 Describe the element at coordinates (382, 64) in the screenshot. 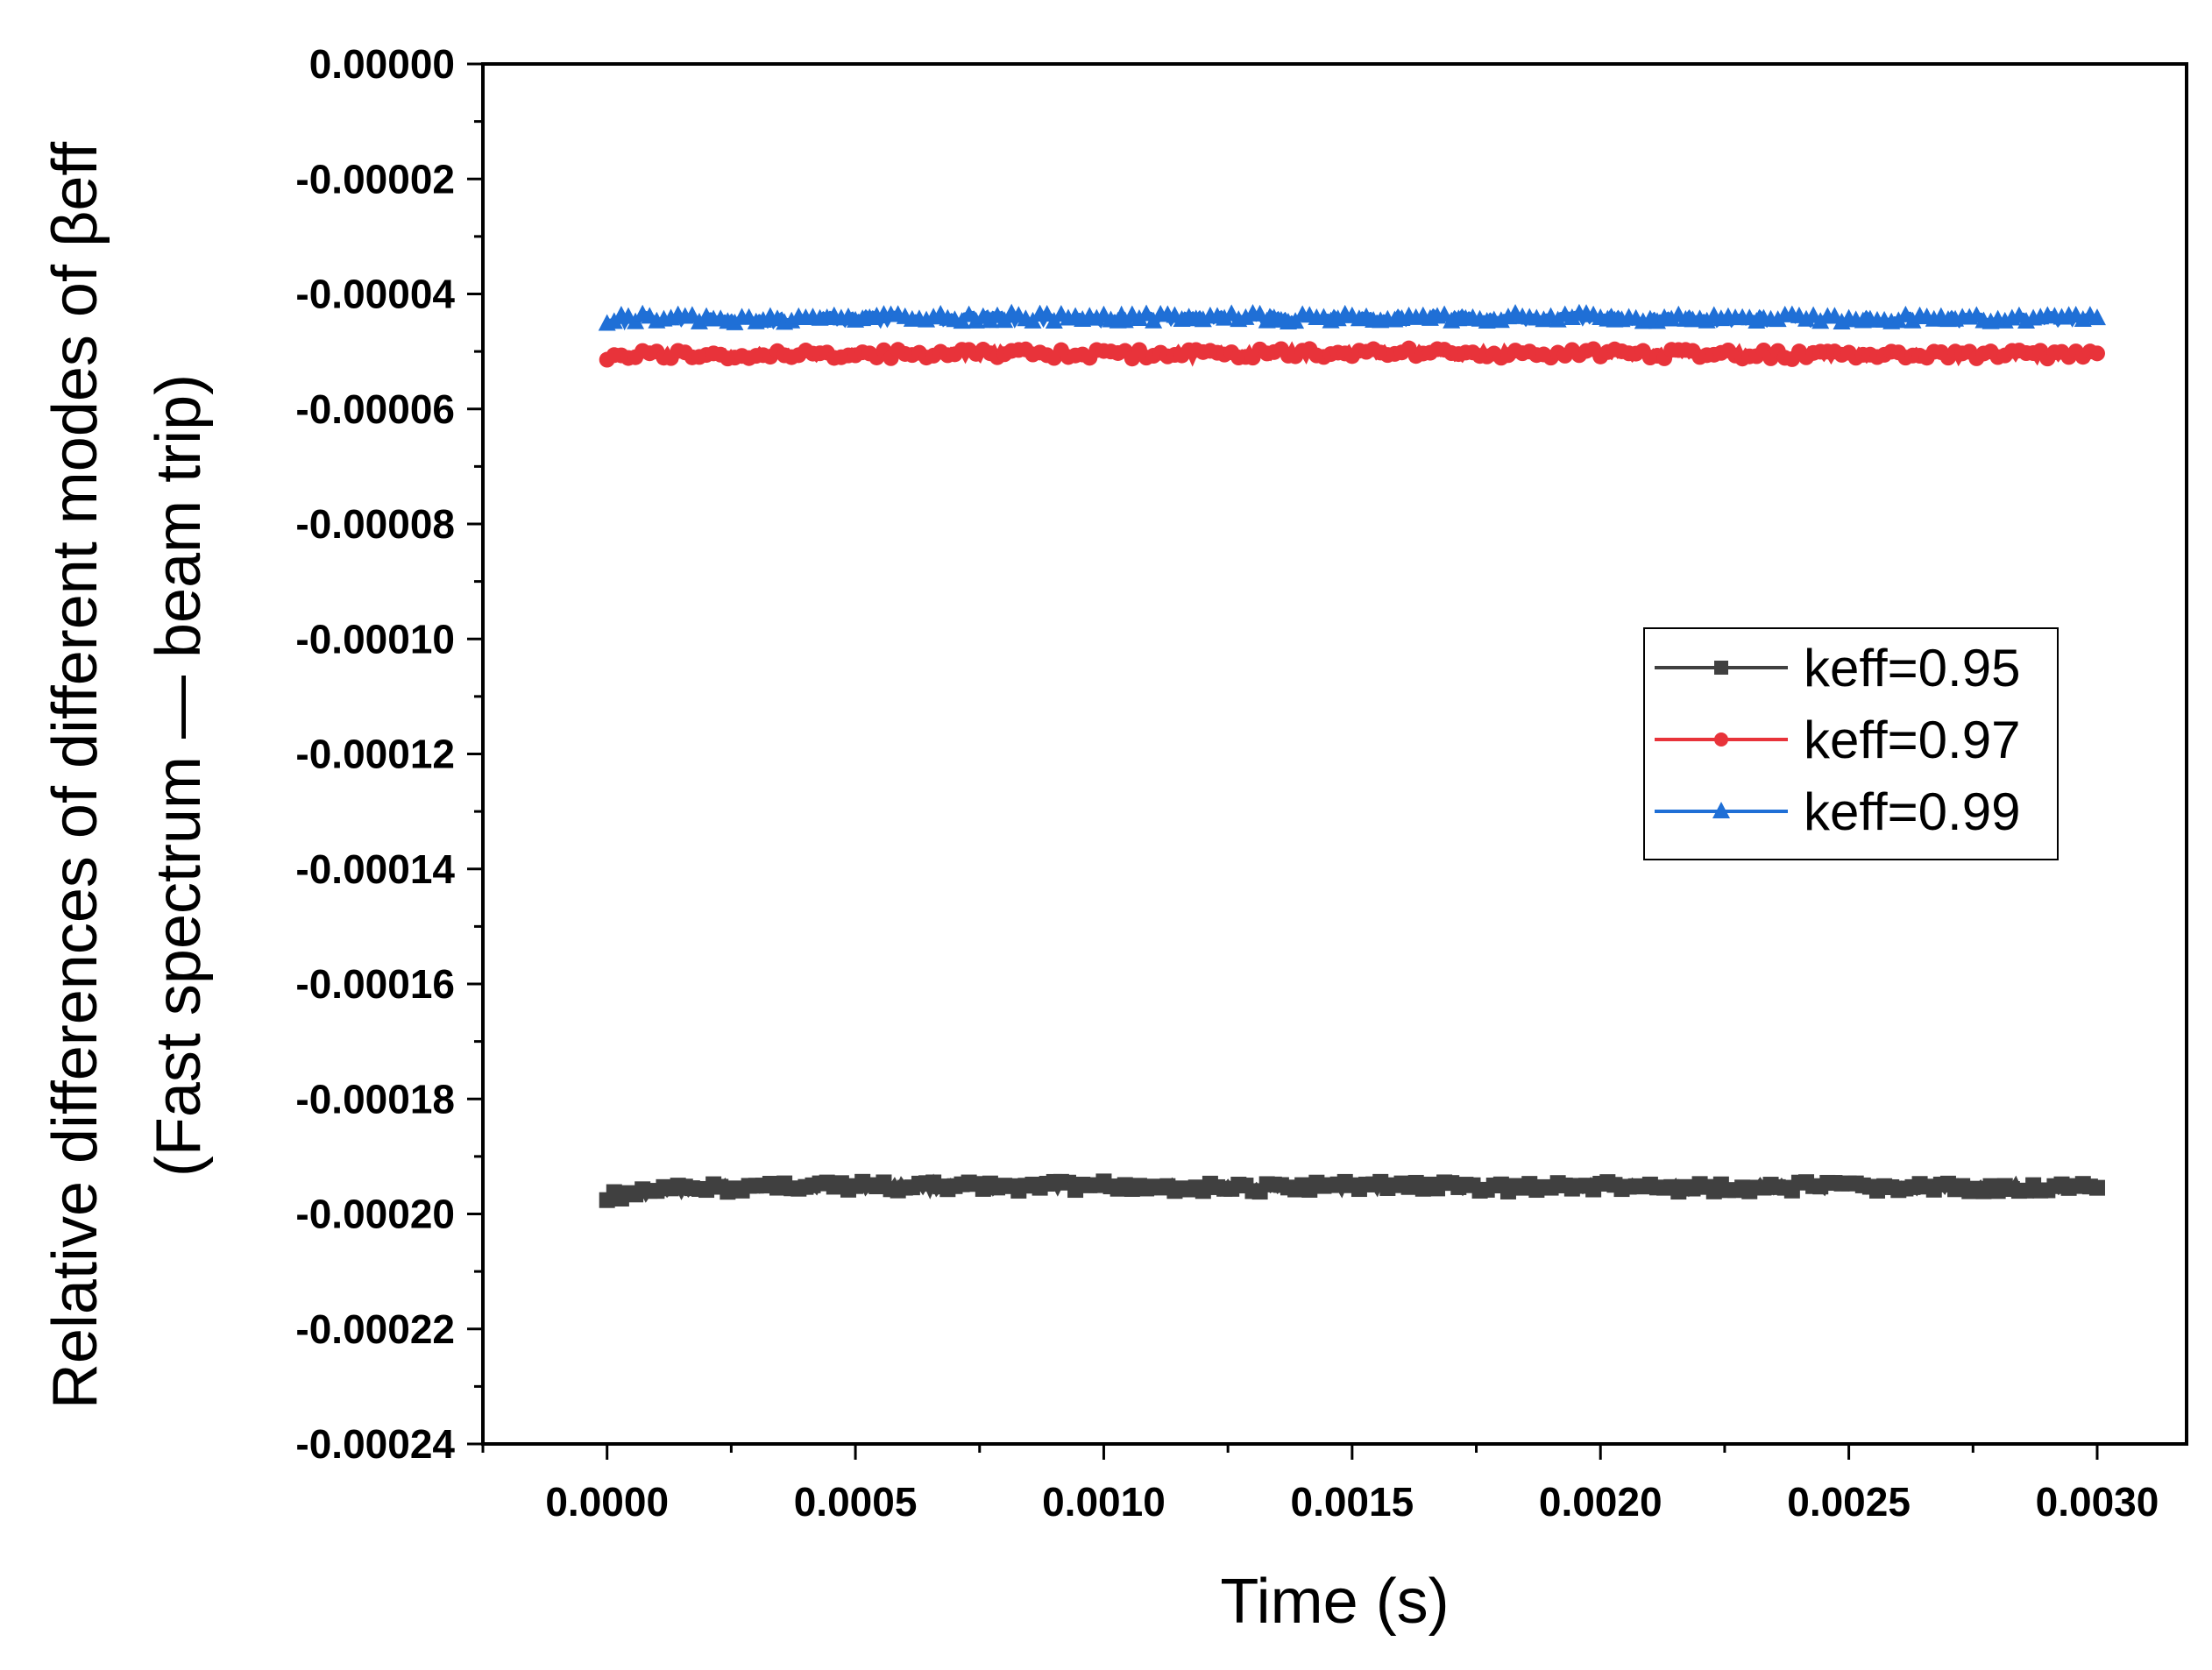

I see `y-tick-label: 0.00000` at that location.